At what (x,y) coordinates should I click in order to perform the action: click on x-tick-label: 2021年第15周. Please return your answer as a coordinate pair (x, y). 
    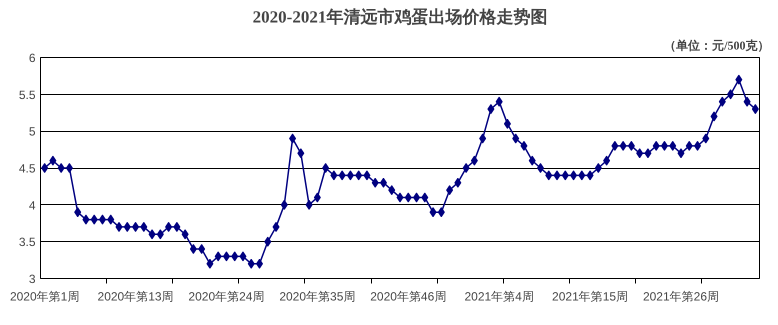
    Looking at the image, I should click on (590, 297).